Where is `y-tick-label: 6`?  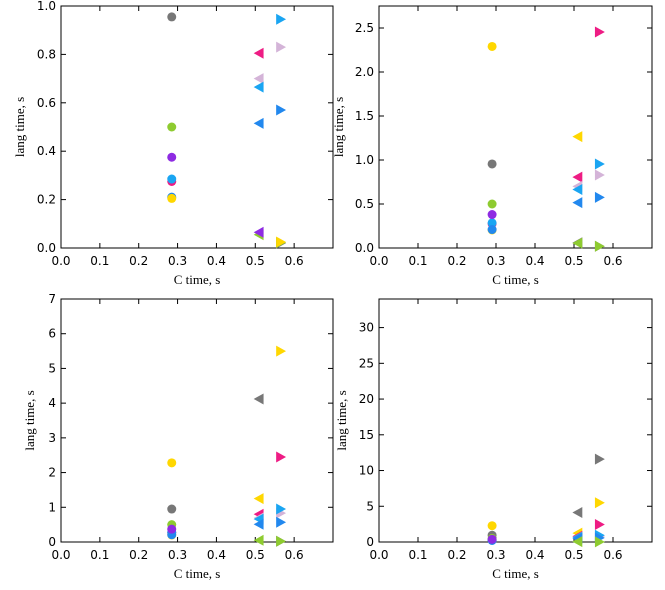 y-tick-label: 6 is located at coordinates (52, 334).